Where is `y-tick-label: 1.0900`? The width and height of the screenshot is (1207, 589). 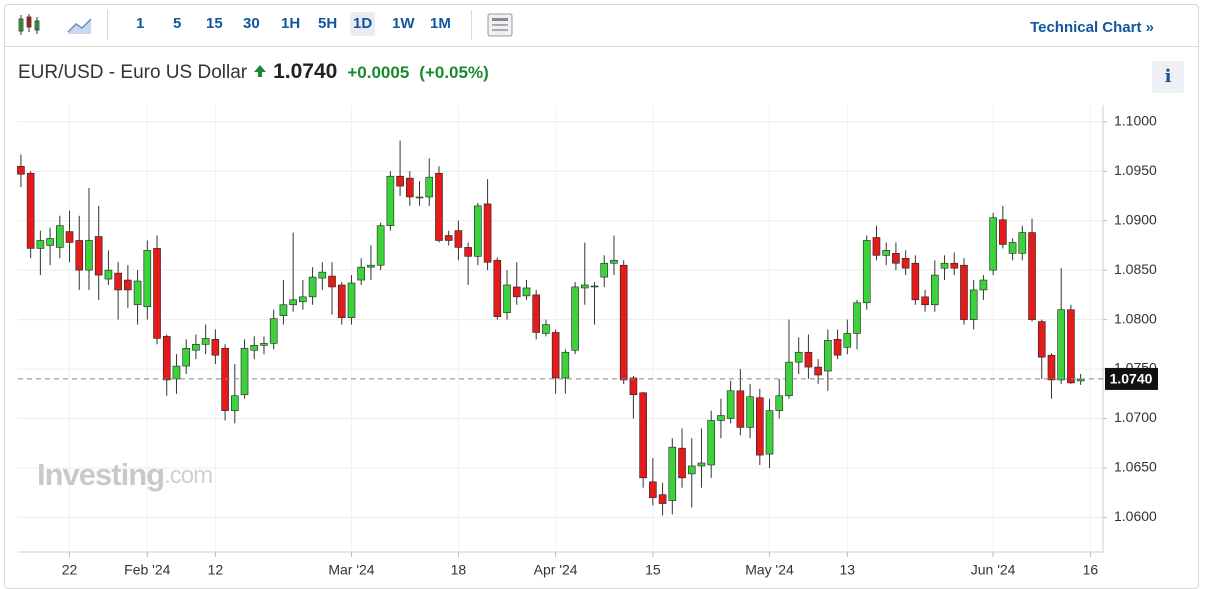
y-tick-label: 1.0900 is located at coordinates (1135, 219).